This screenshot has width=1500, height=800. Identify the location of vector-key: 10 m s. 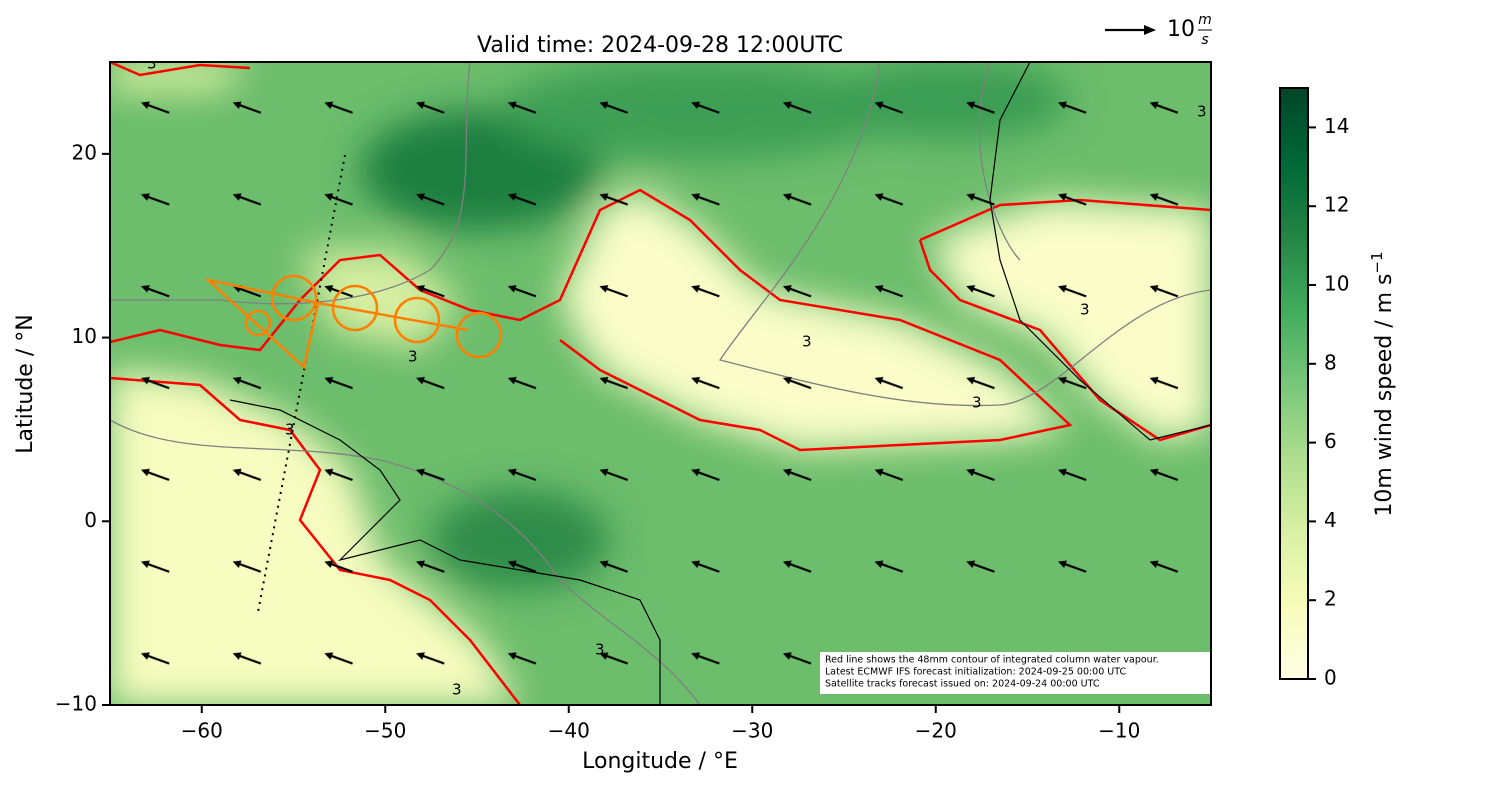
(1158, 30).